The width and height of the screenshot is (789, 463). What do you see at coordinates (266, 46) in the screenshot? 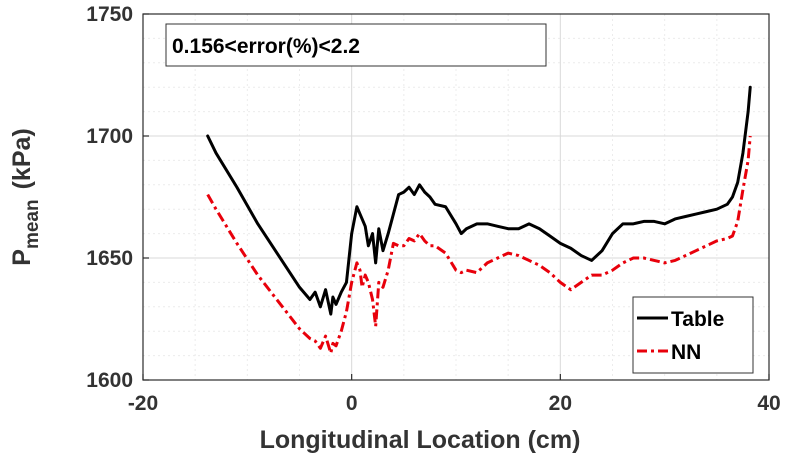
I see `annotation-text: 0.156<error(%)<2.2` at bounding box center [266, 46].